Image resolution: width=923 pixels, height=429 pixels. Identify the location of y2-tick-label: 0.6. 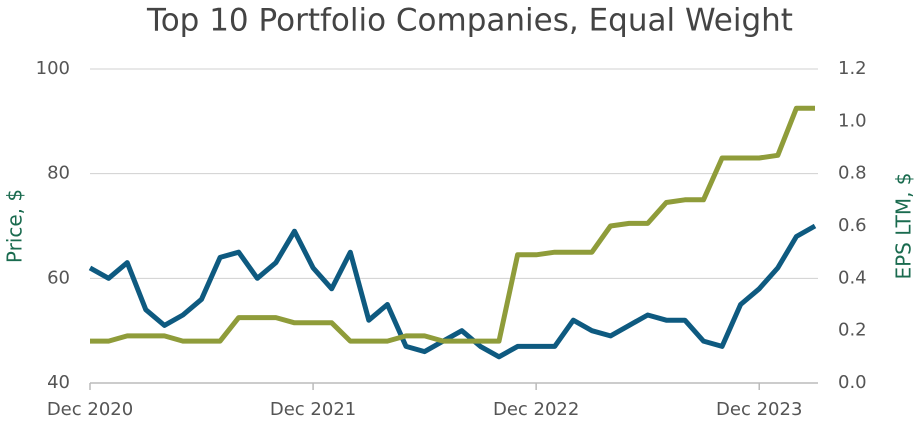
(852, 225).